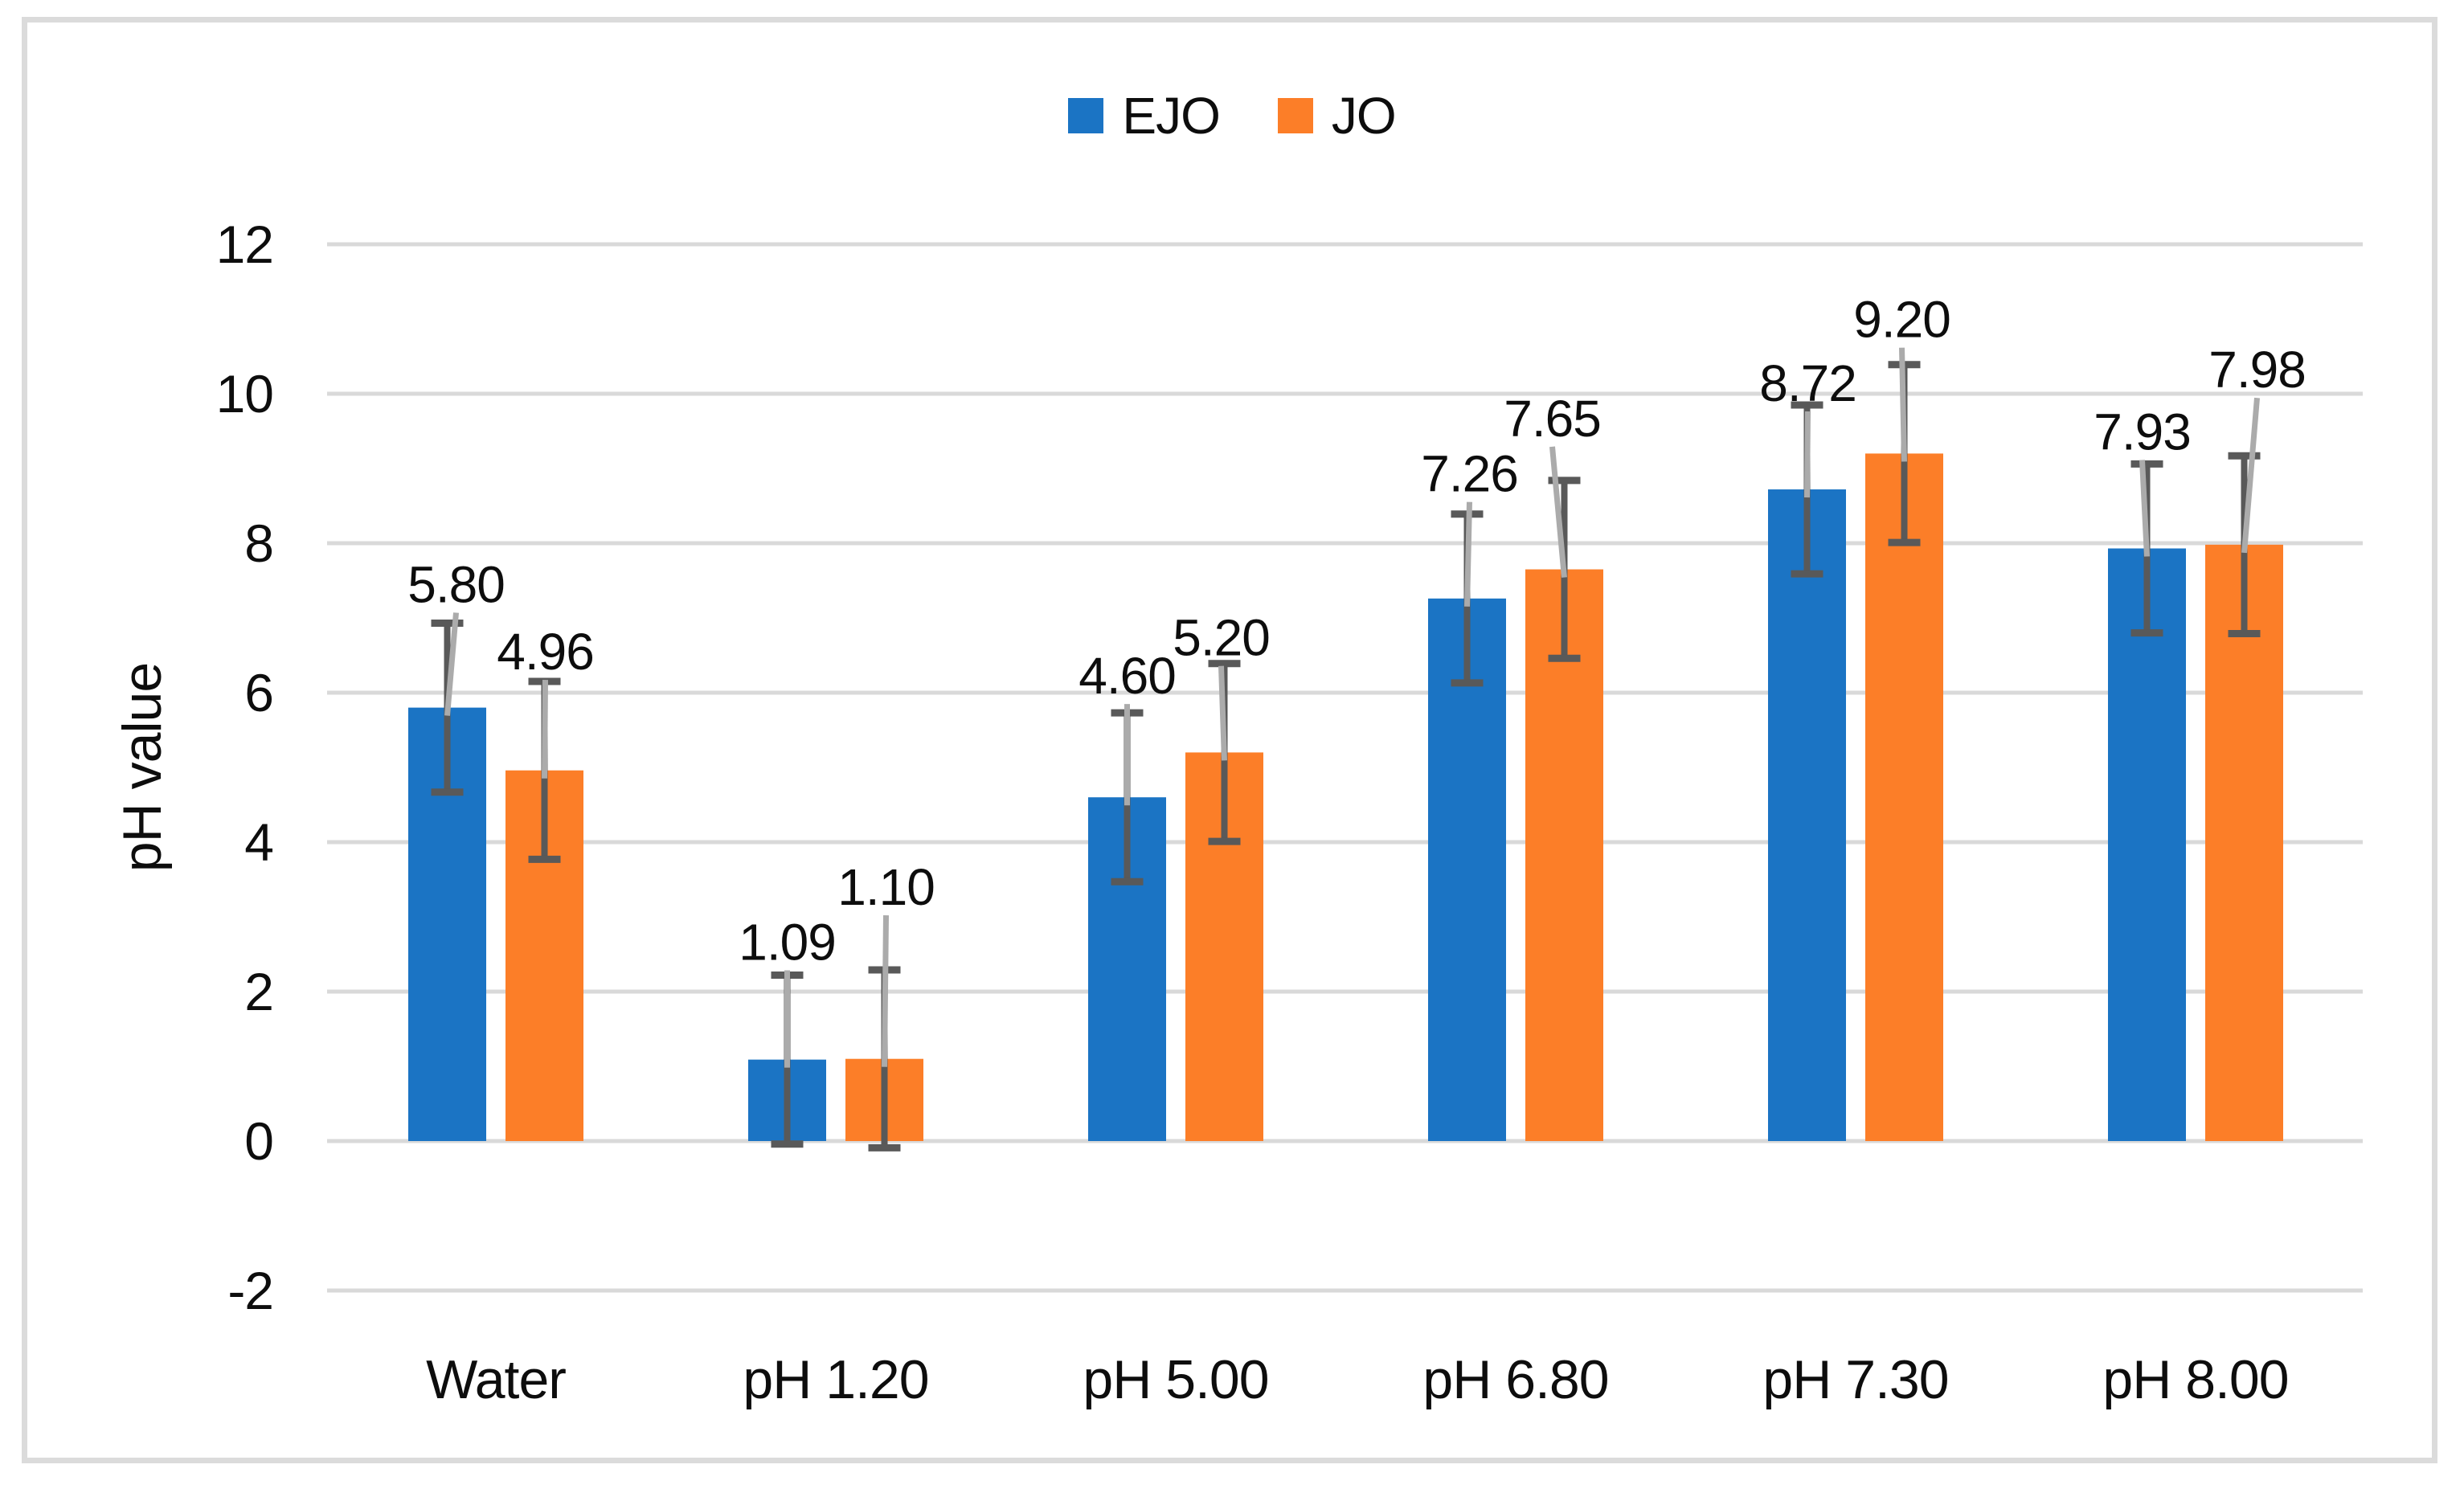  Describe the element at coordinates (787, 943) in the screenshot. I see `data-label-ejo-ph-1-20: 1.09` at that location.